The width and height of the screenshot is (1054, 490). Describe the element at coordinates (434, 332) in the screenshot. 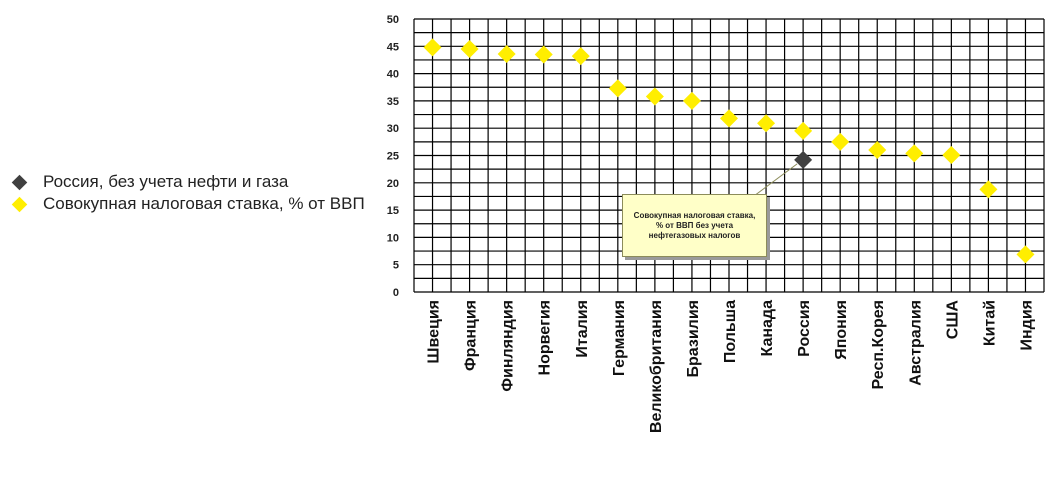

I see `x-tick-label: Швеция` at that location.